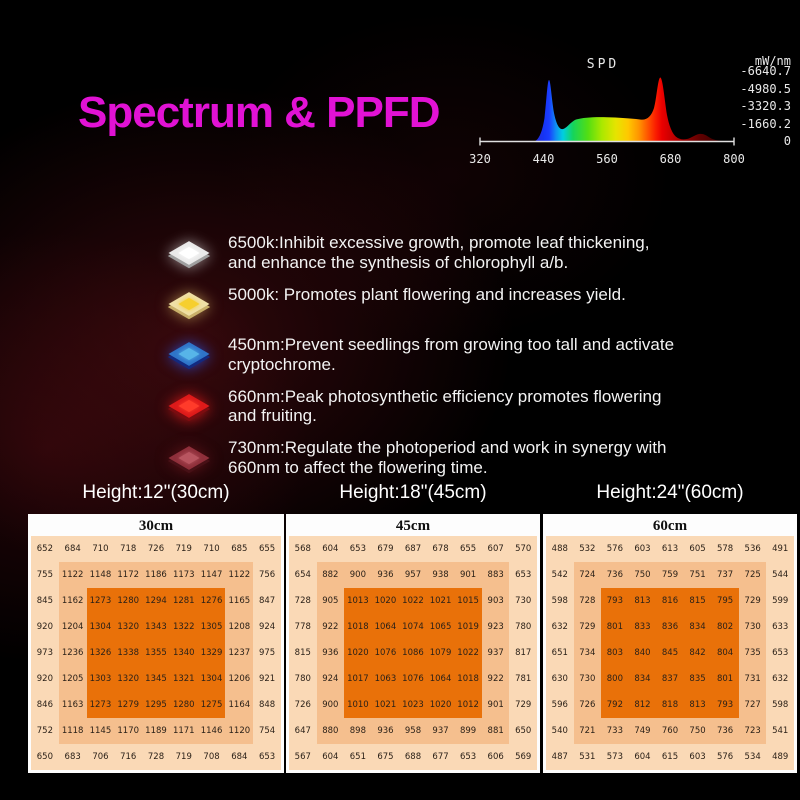 Image resolution: width=800 pixels, height=800 pixels. What do you see at coordinates (358, 601) in the screenshot?
I see `ppfd-cell: 1013` at bounding box center [358, 601].